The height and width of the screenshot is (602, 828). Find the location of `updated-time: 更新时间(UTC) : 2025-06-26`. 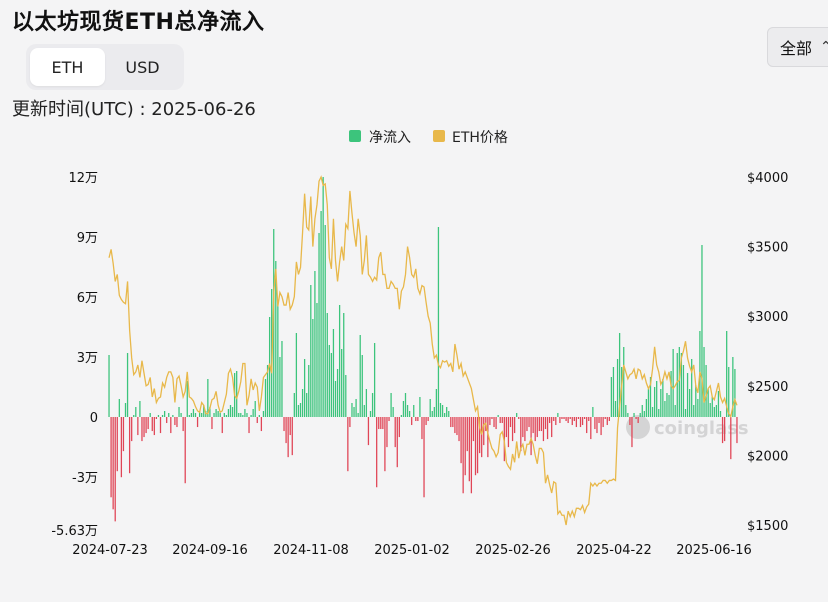

updated-time: 更新时间(UTC) : 2025-06-26 is located at coordinates (134, 109).